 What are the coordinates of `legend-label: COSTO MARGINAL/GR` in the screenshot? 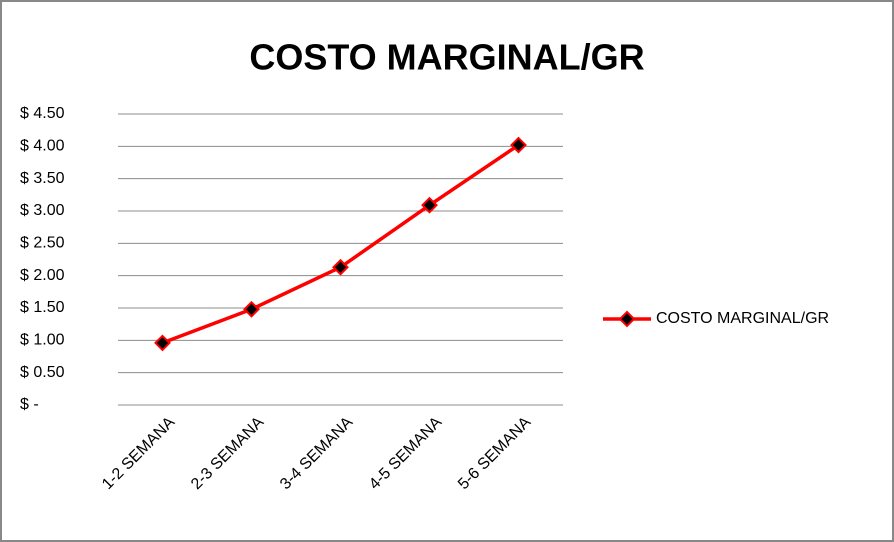 It's located at (742, 318).